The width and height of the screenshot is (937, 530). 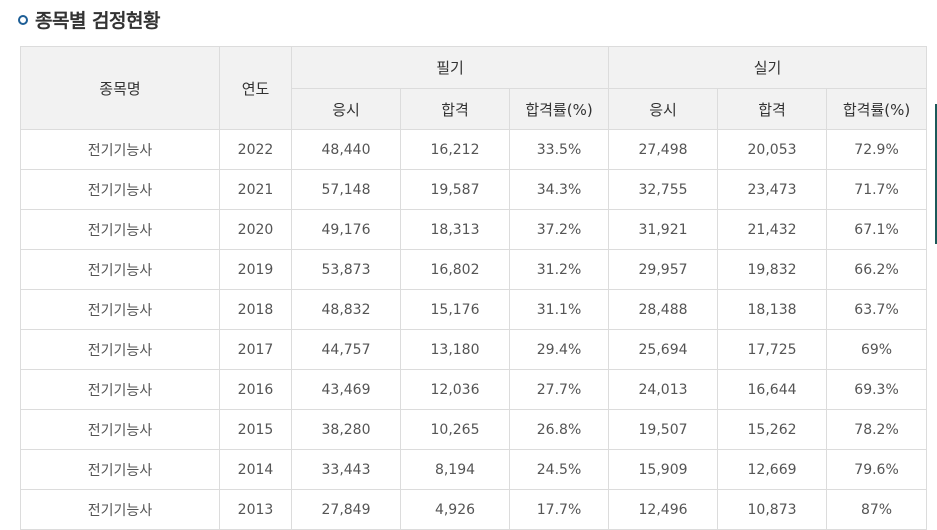 I want to click on cell-practical-applicants: 25,694, so click(x=663, y=349).